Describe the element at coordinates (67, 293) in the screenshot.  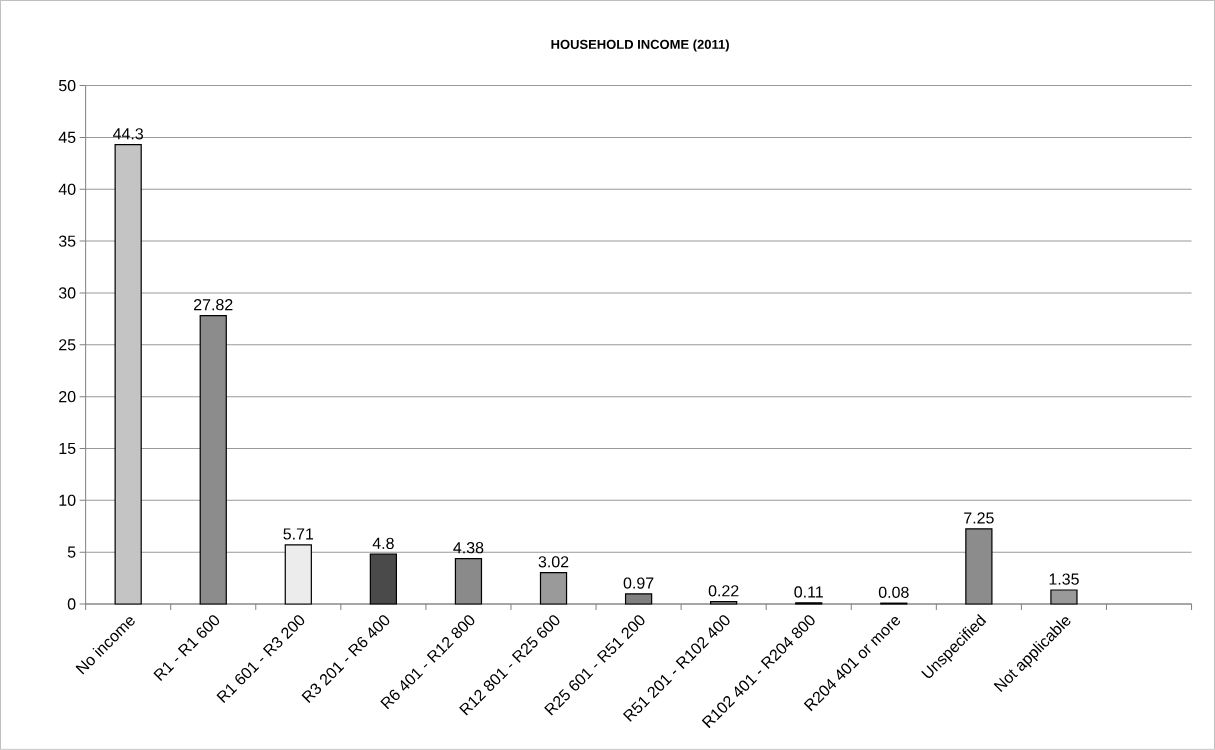
I see `y-tick-label: 30` at that location.